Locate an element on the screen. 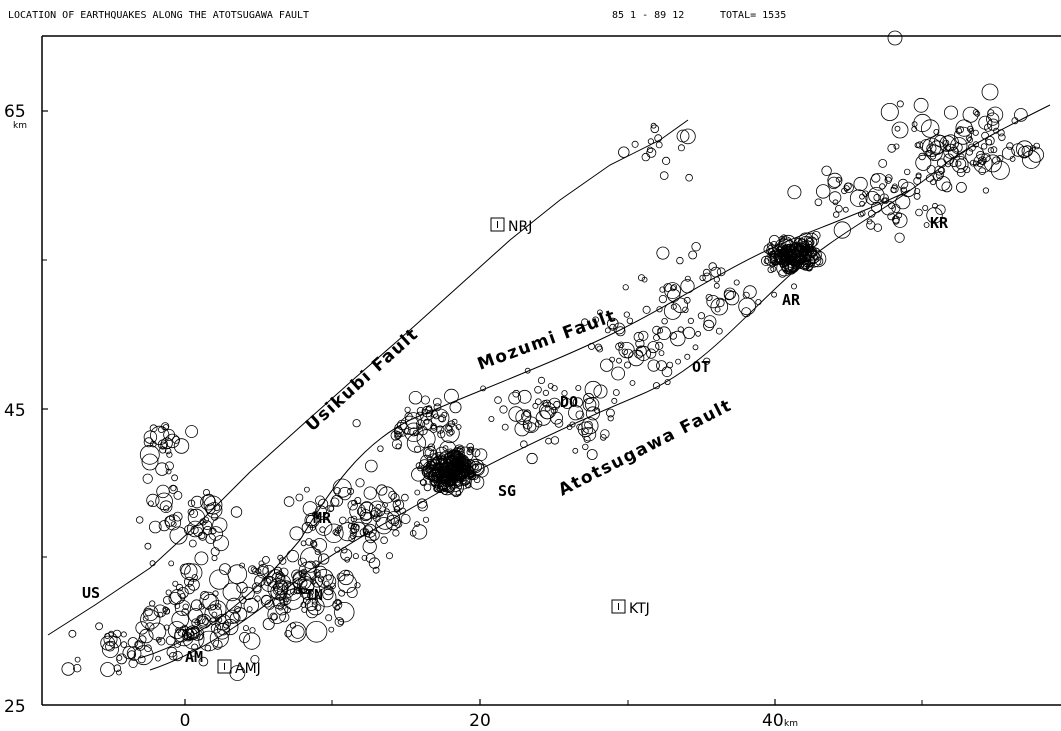  y-tick-label: 45 is located at coordinates (15, 411).